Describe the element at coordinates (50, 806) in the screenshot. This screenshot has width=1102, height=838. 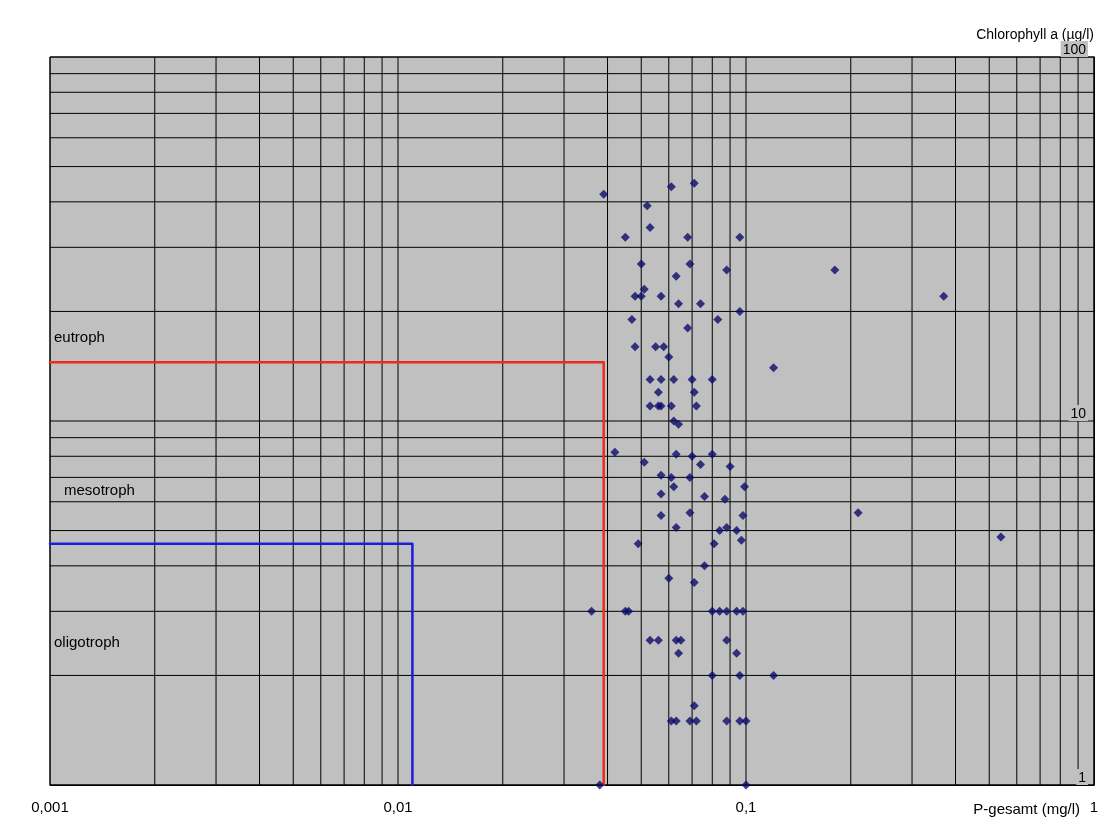
I see `x-tick-label: 0,001` at that location.